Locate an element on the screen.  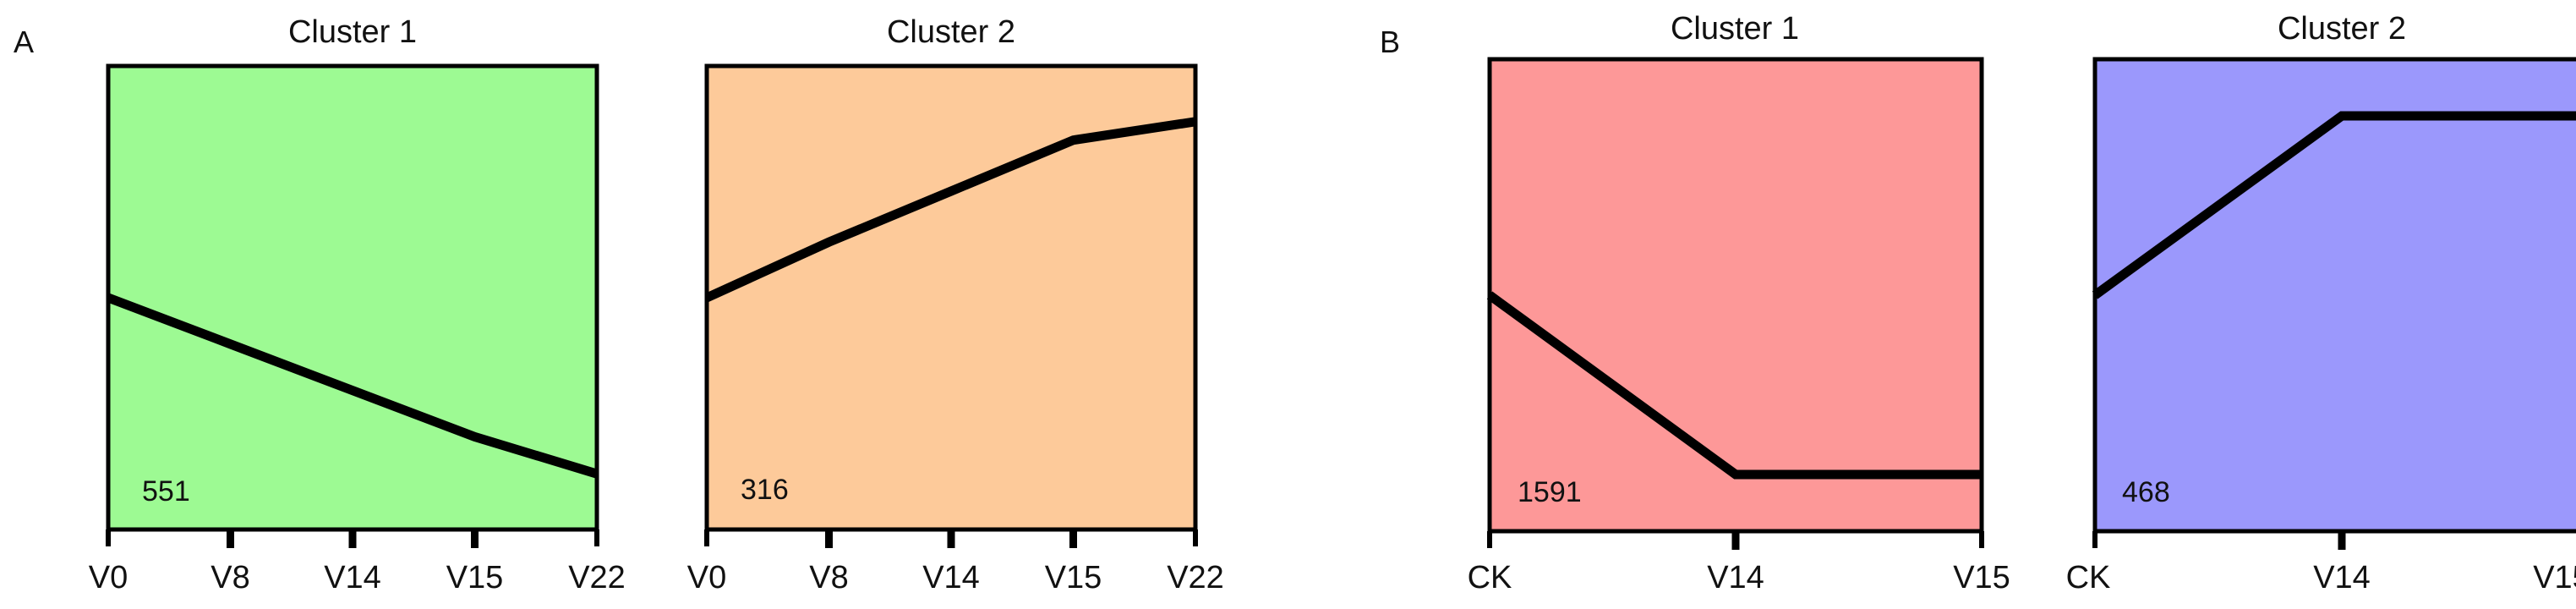
cluster-count-a-cluster-2: 316 is located at coordinates (765, 490).